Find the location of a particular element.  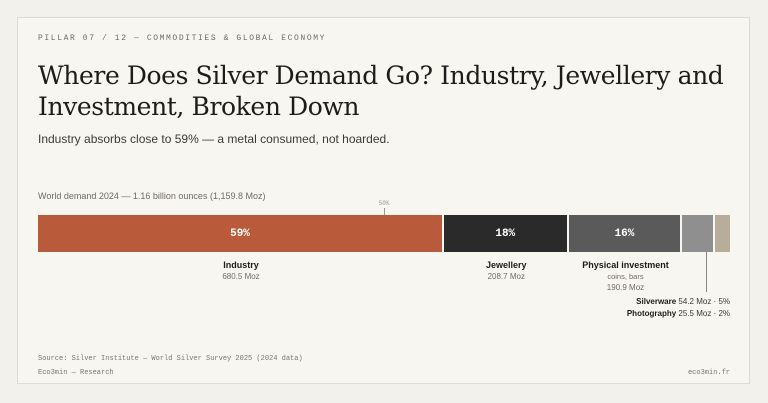

category-note: coins, bars is located at coordinates (625, 276).